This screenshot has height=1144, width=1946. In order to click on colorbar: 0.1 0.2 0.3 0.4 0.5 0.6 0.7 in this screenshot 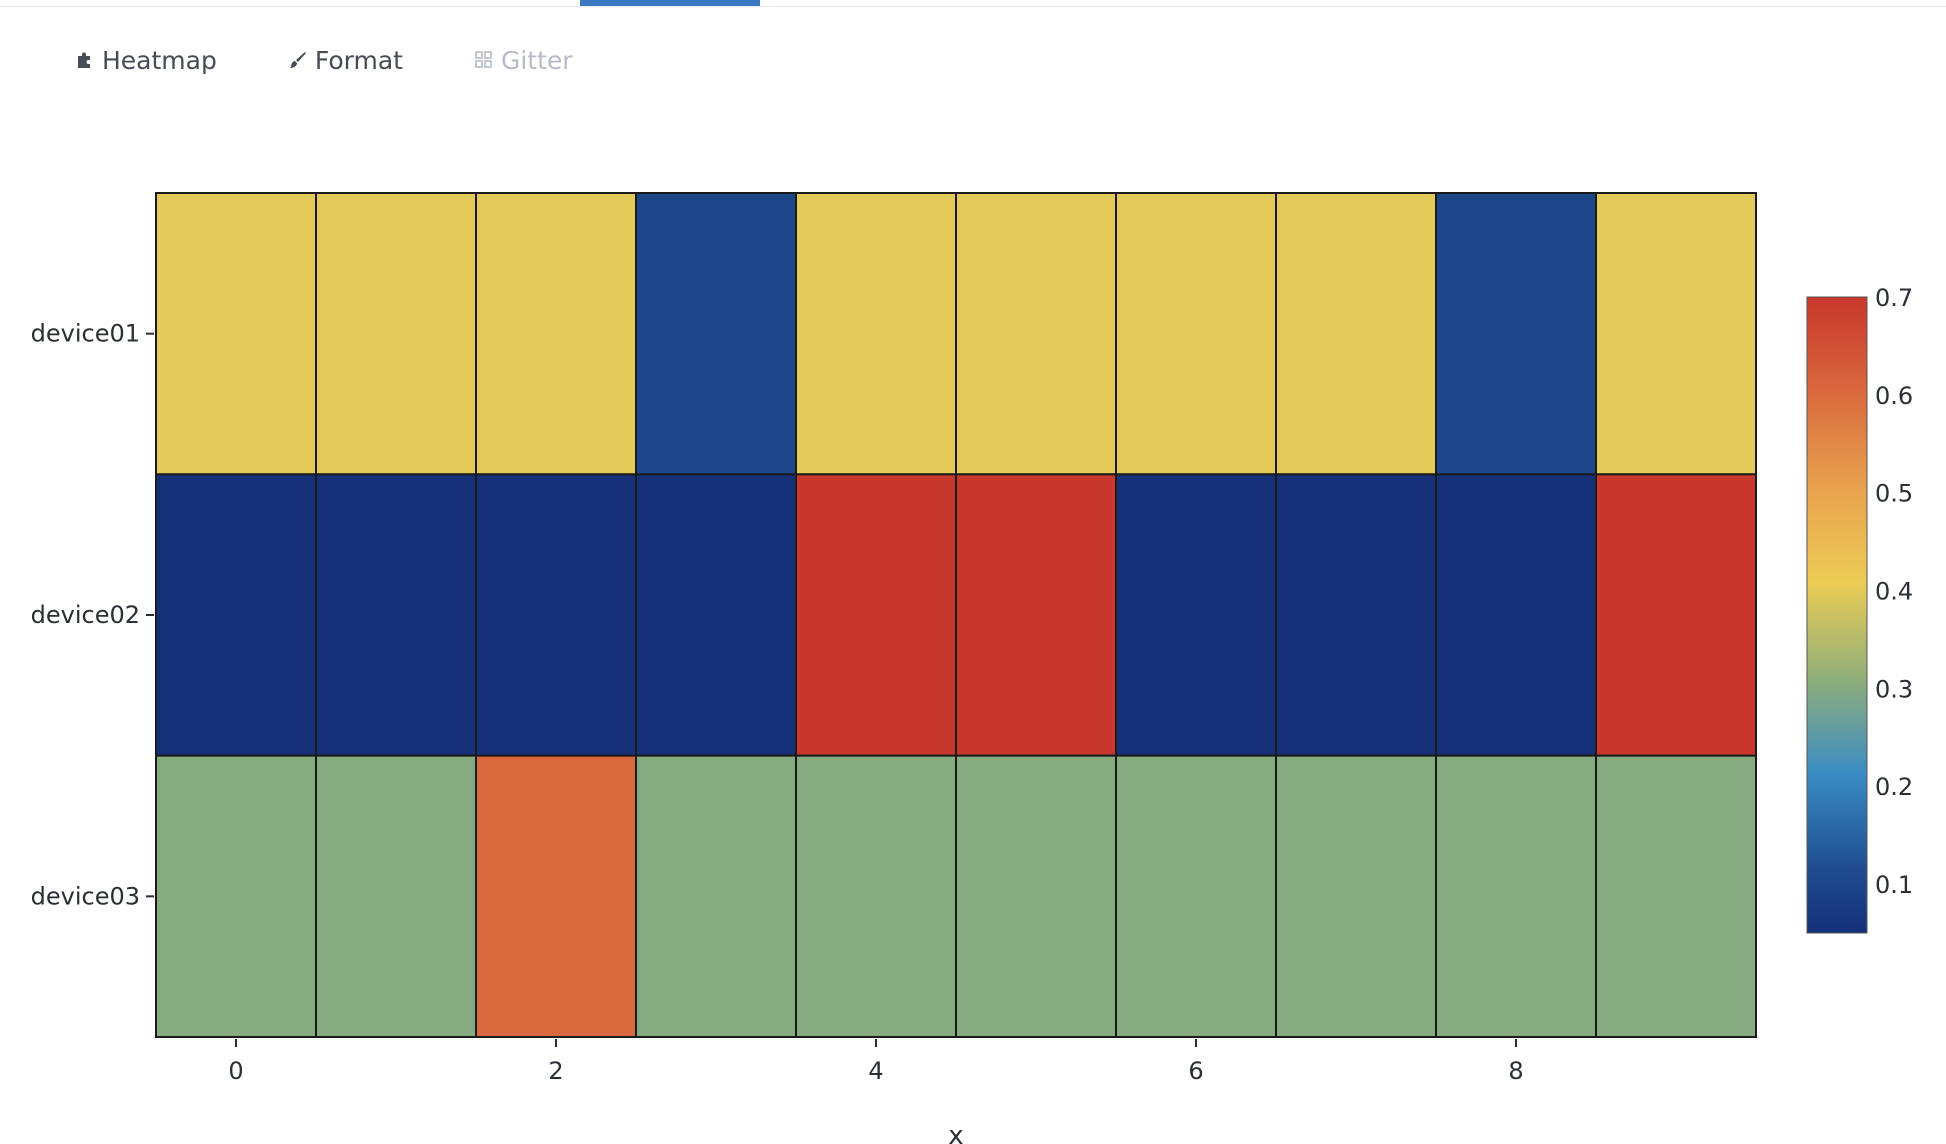, I will do `click(1859, 609)`.